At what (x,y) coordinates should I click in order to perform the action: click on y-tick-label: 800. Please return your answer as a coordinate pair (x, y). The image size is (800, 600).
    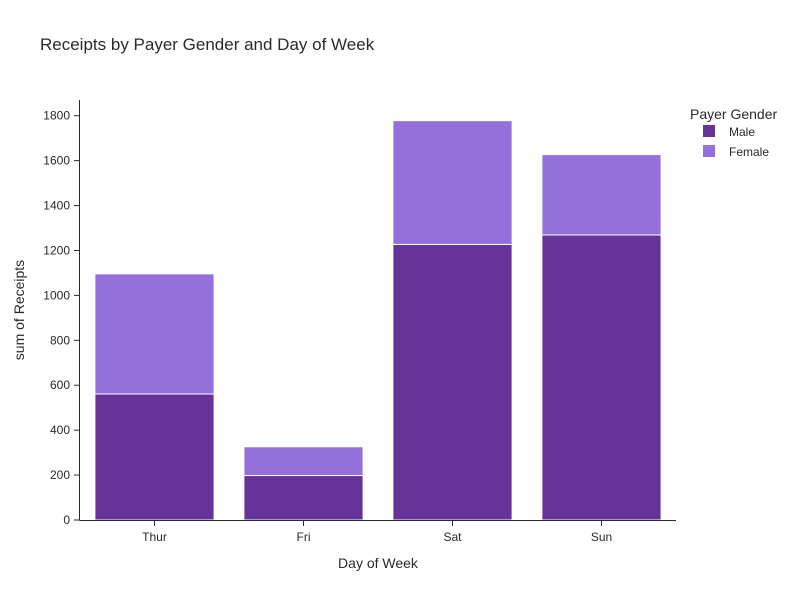
    Looking at the image, I should click on (60, 340).